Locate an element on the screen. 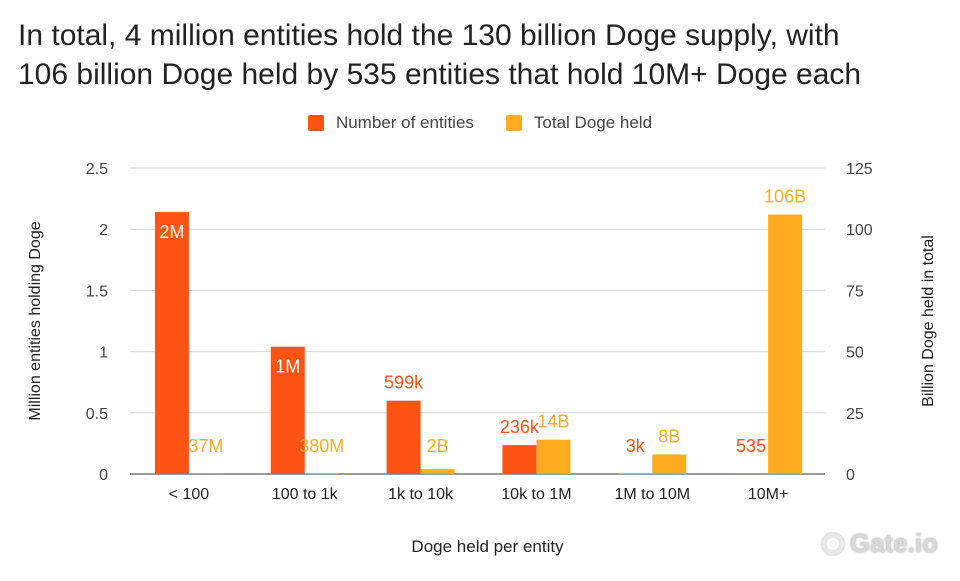 This screenshot has height=581, width=960. data-label-entities: 3k is located at coordinates (636, 446).